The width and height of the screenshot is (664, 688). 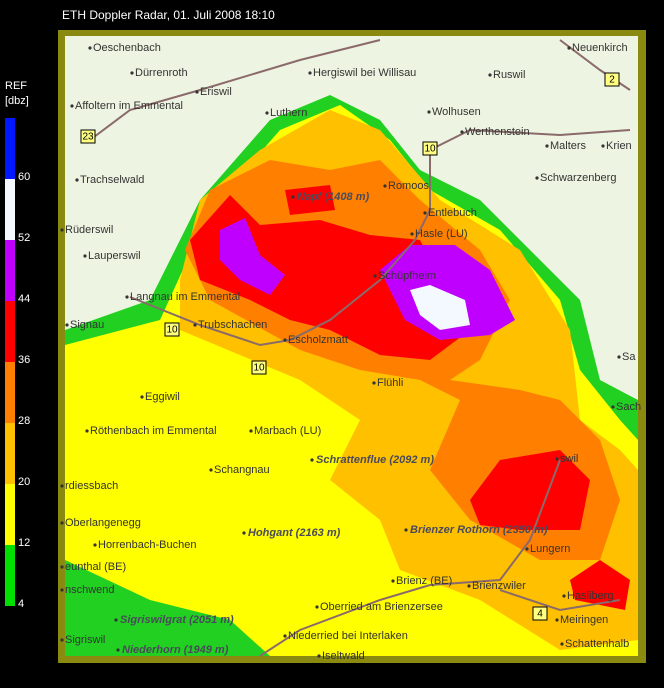 I want to click on legend-tick-label: 20, so click(x=24, y=482).